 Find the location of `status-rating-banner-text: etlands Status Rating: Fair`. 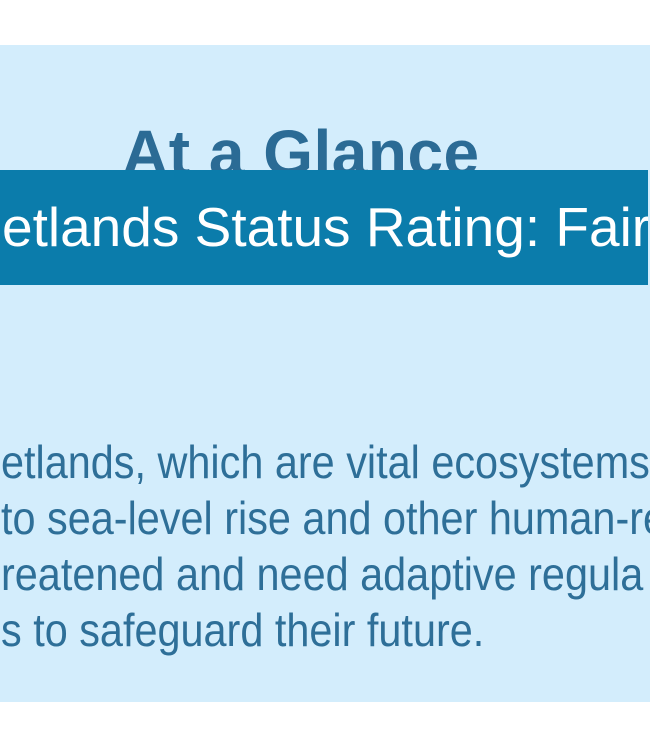

status-rating-banner-text: etlands Status Rating: Fair is located at coordinates (325, 227).